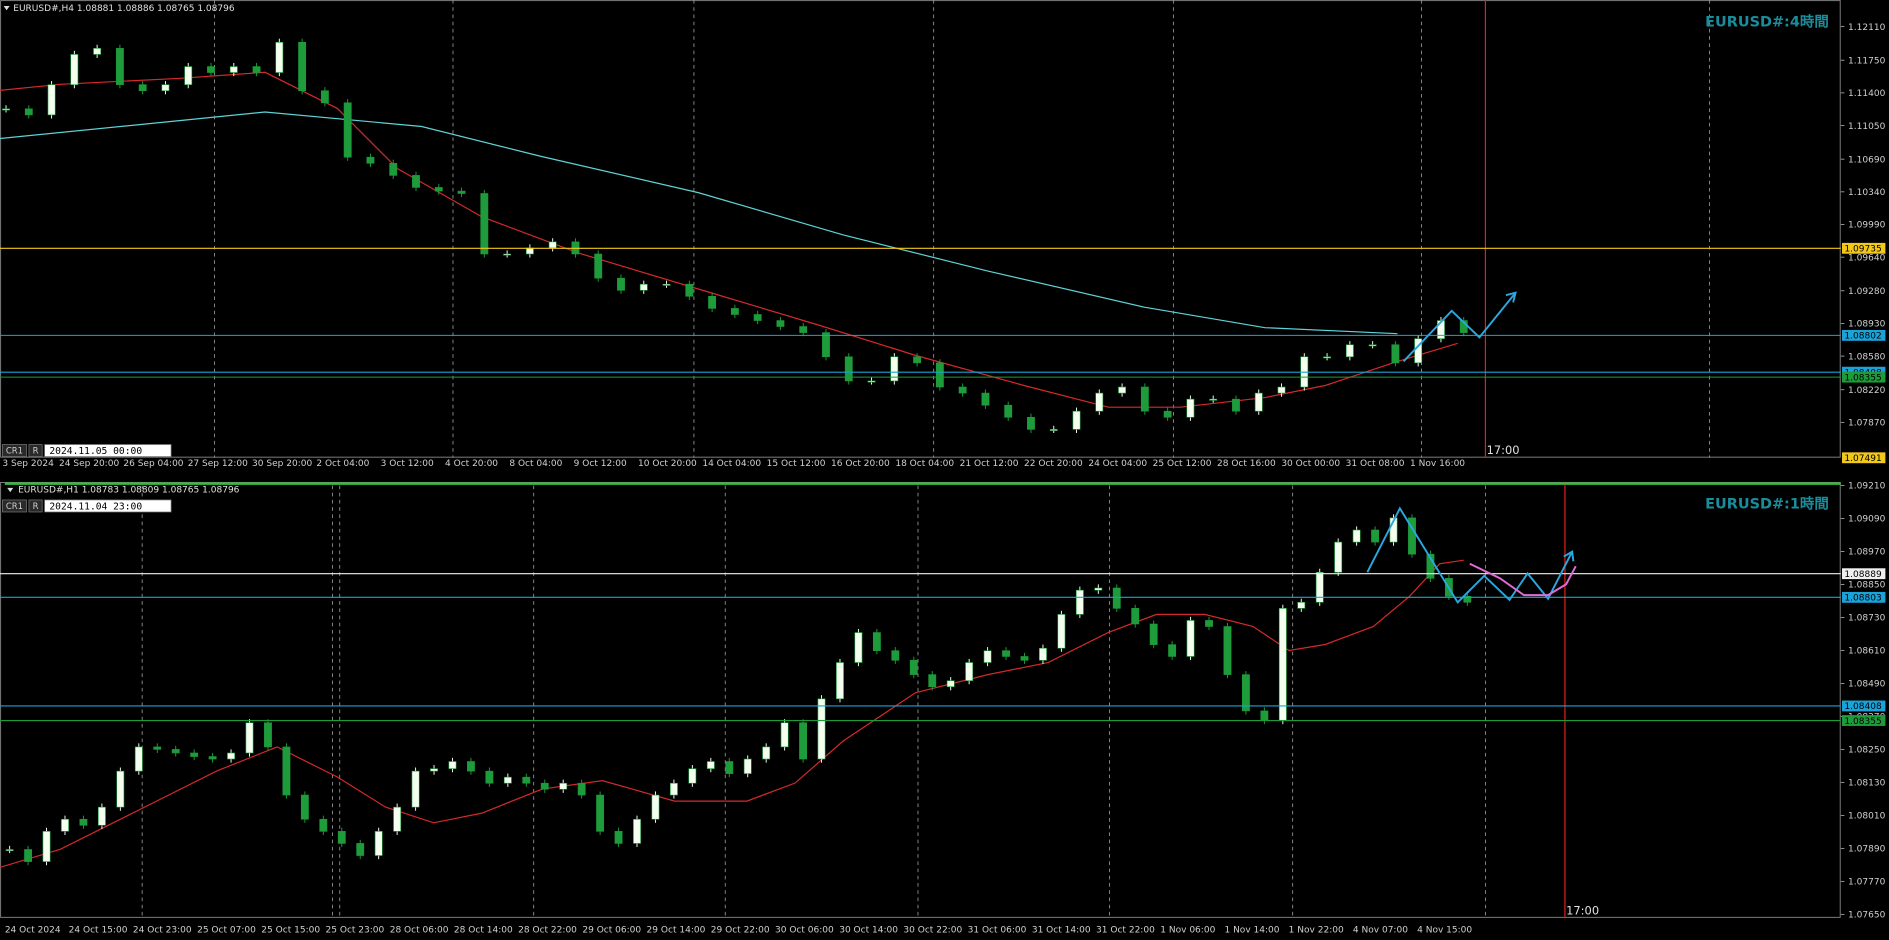 This screenshot has width=1889, height=940. I want to click on price-label: 1.08802, so click(1862, 337).